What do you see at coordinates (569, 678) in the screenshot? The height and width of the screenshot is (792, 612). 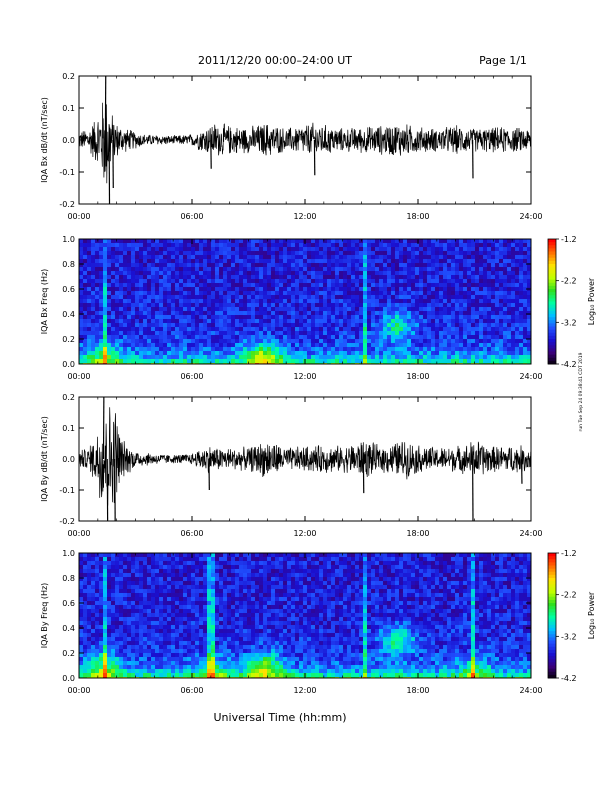 I see `colorbar-tick-label: -4.2` at bounding box center [569, 678].